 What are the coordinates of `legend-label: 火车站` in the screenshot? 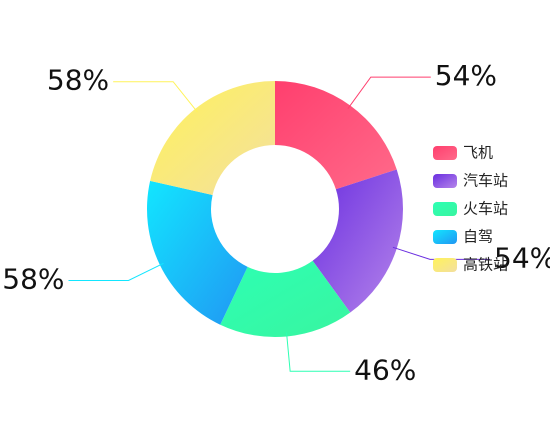 It's located at (485, 209).